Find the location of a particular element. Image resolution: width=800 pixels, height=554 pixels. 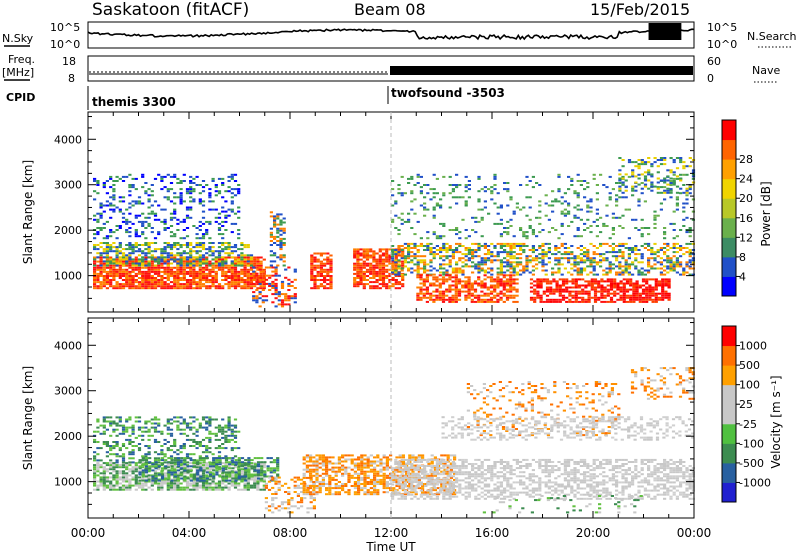

freq-tick-bottom: 8 is located at coordinates (71, 78).